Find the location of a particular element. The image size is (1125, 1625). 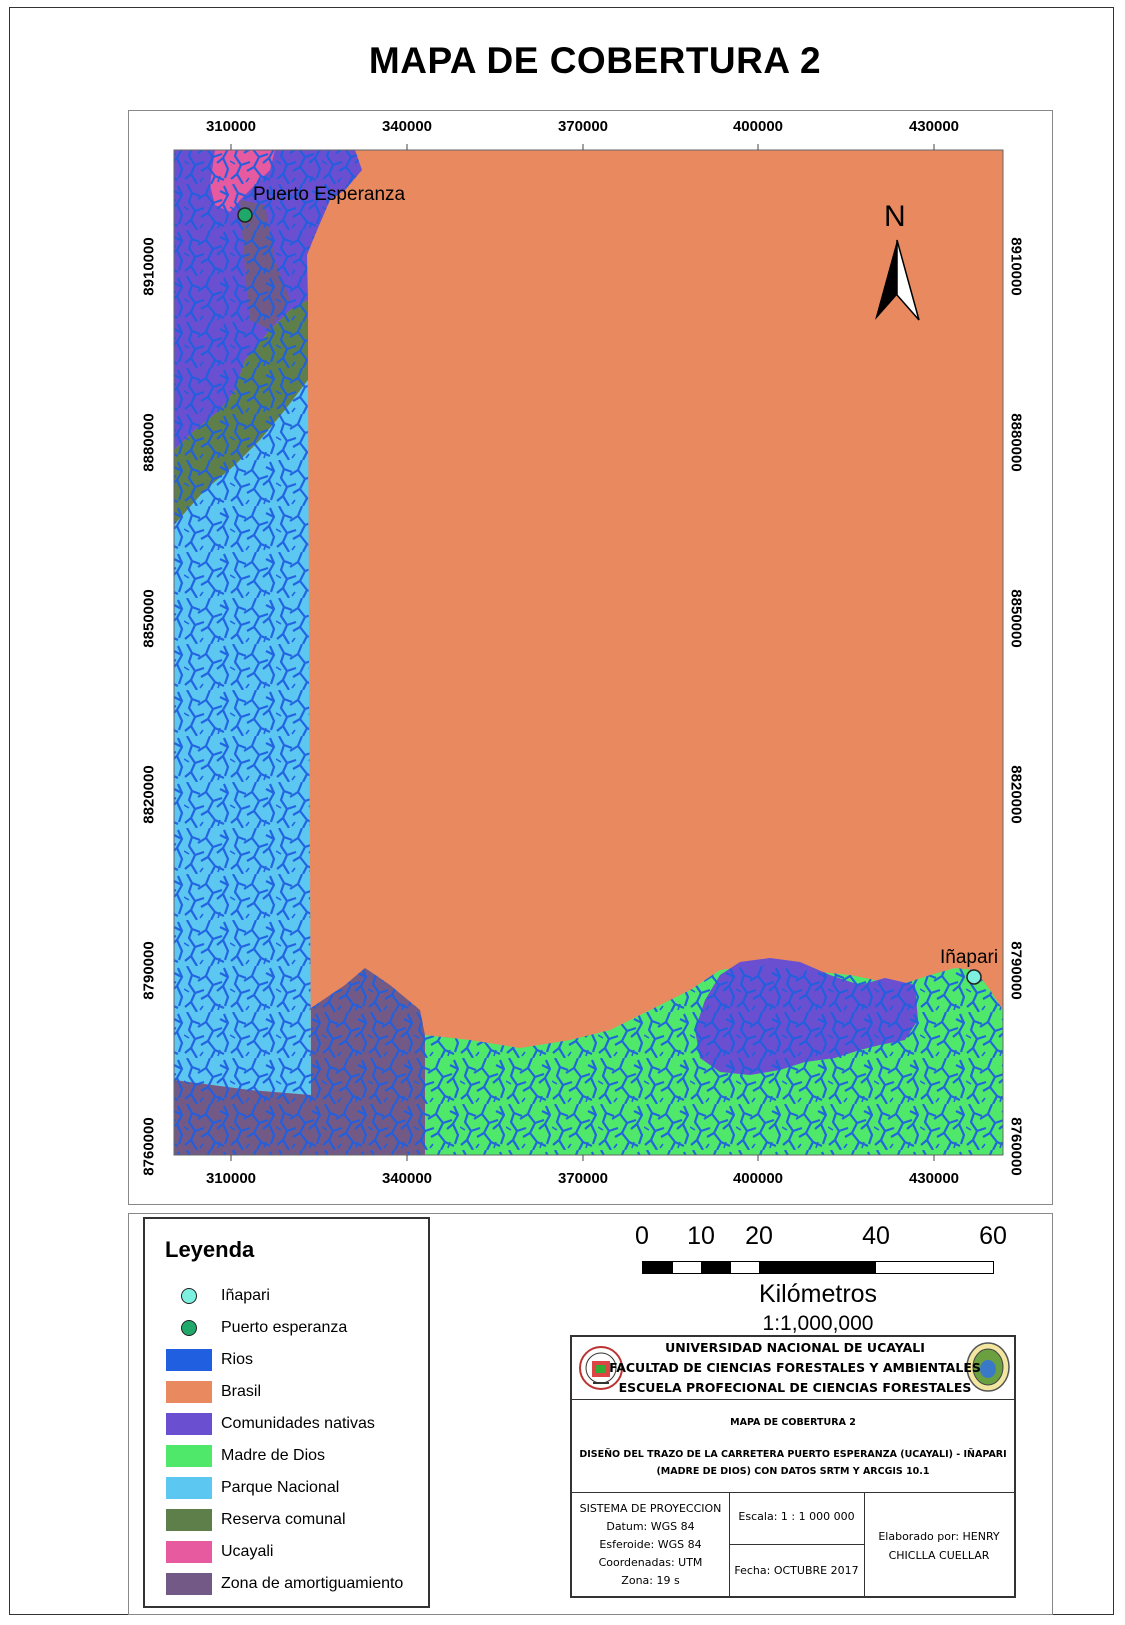

scale-tick: 20 is located at coordinates (759, 1236).